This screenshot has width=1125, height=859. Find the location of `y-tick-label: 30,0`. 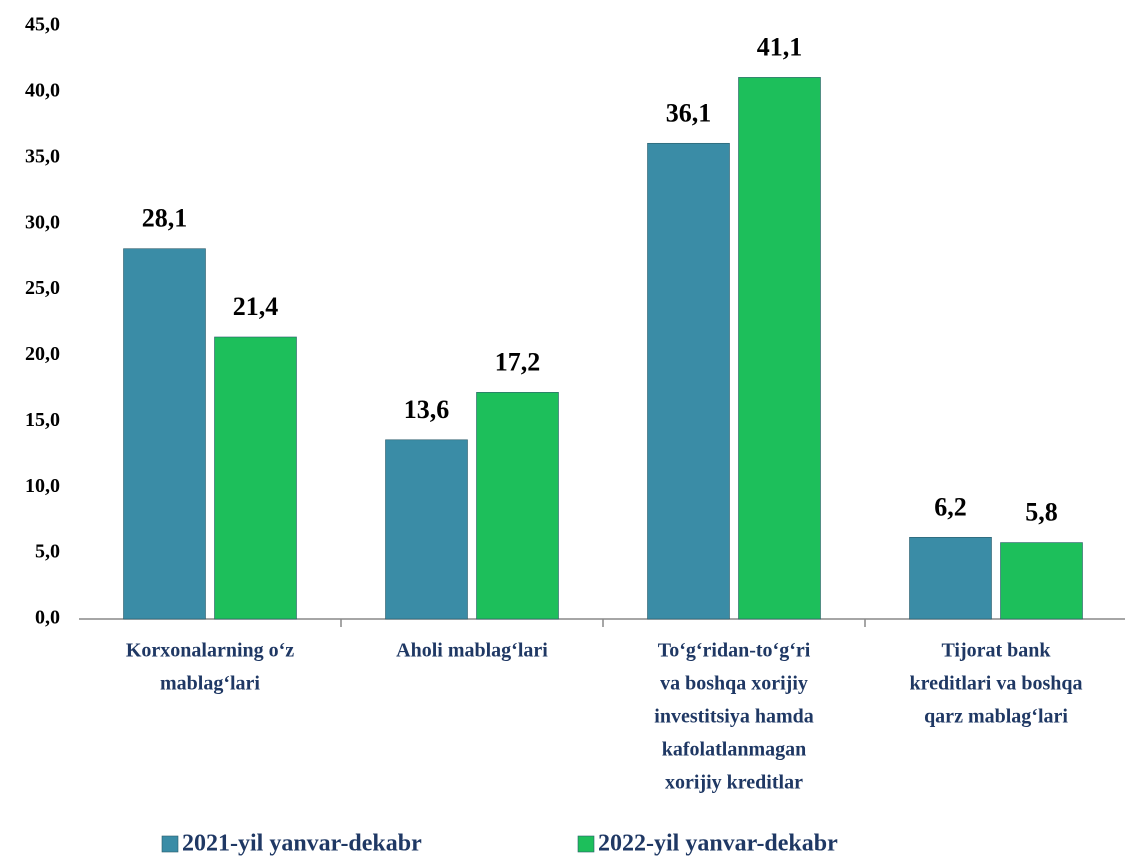

y-tick-label: 30,0 is located at coordinates (42, 222).